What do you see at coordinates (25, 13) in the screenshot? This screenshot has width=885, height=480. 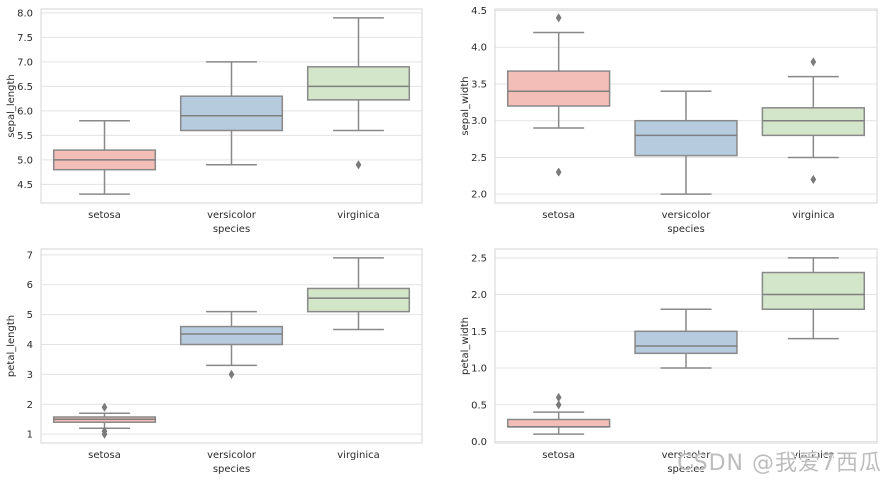 I see `y-tick-label: 8.0` at bounding box center [25, 13].